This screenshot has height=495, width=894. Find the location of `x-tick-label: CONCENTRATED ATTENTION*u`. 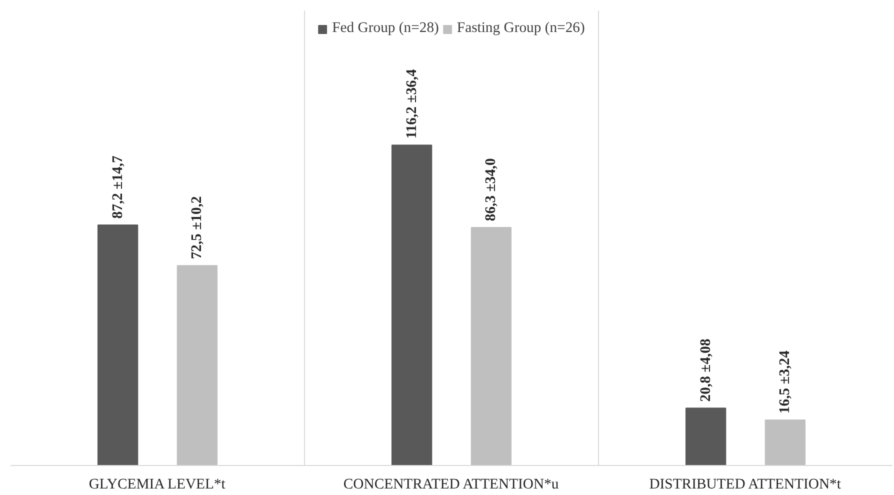

x-tick-label: CONCENTRATED ATTENTION*u is located at coordinates (451, 484).